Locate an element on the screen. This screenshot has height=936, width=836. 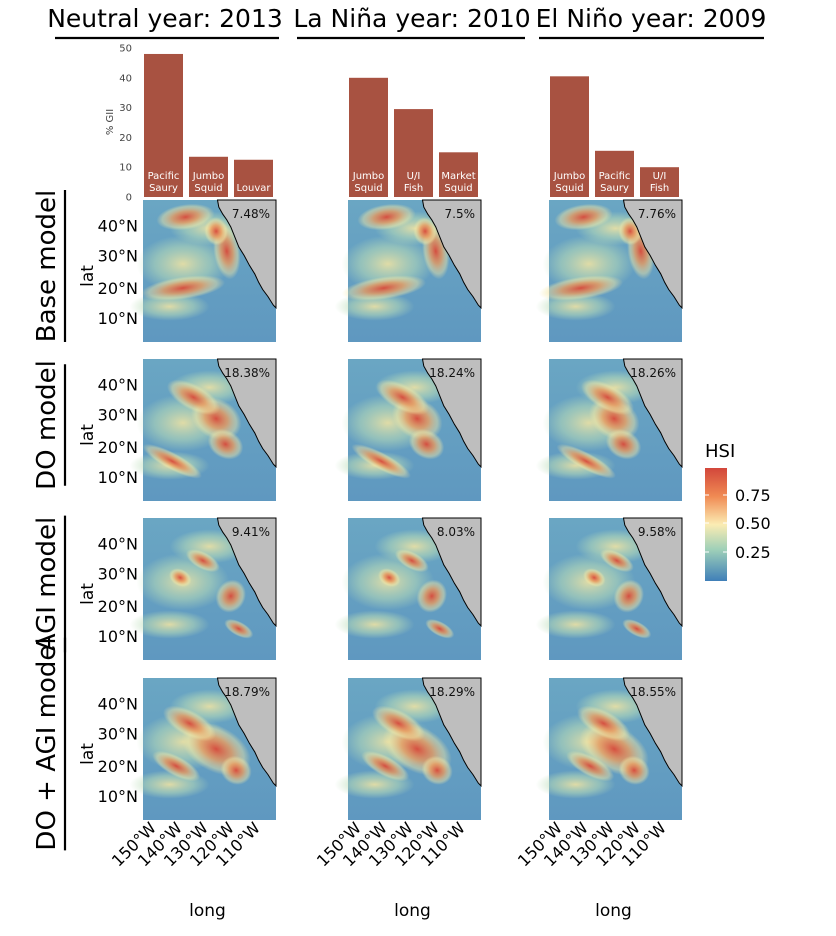
habitat-percentage: 18.79% is located at coordinates (247, 692).